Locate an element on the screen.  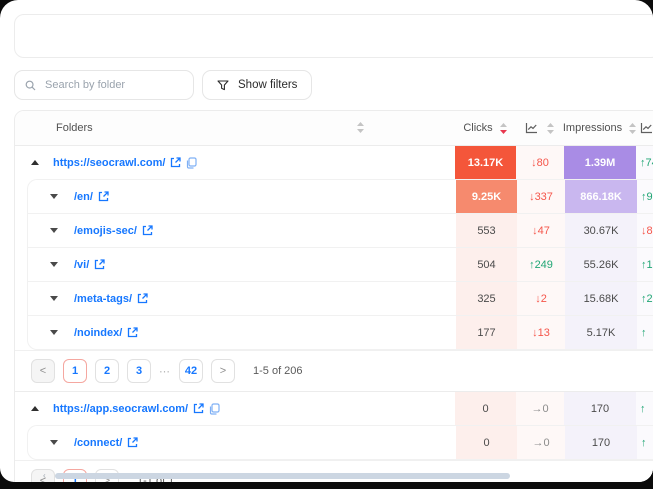
search-icon is located at coordinates (30, 85).